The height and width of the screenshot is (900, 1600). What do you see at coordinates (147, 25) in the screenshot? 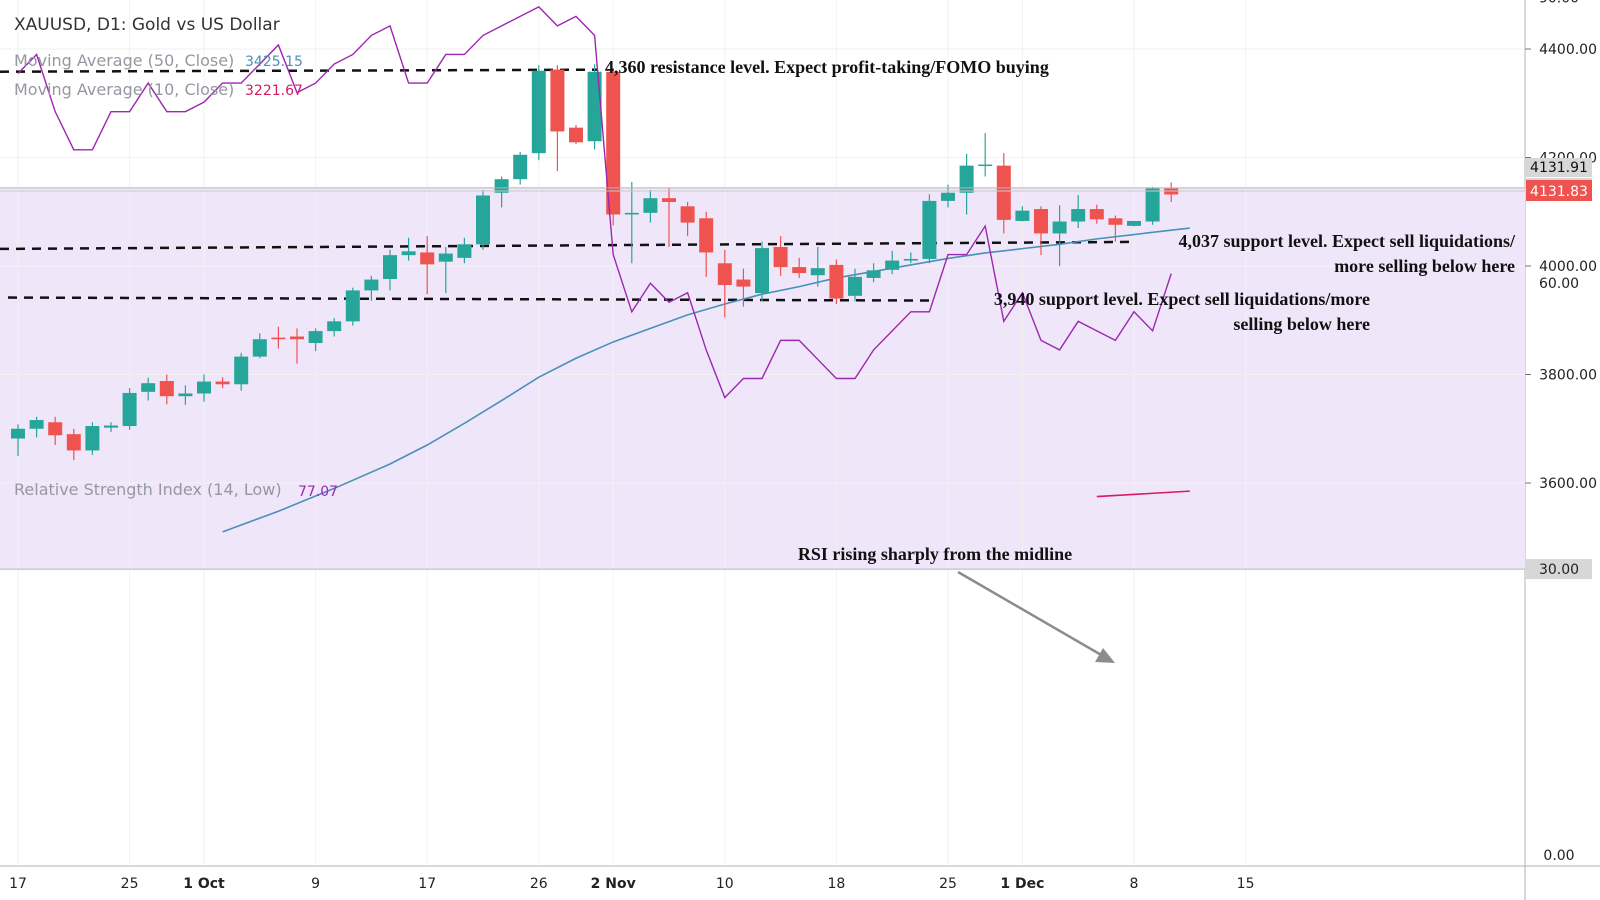
I see `chart-title: XAUUSD, D1: Gold vs US Dollar` at bounding box center [147, 25].